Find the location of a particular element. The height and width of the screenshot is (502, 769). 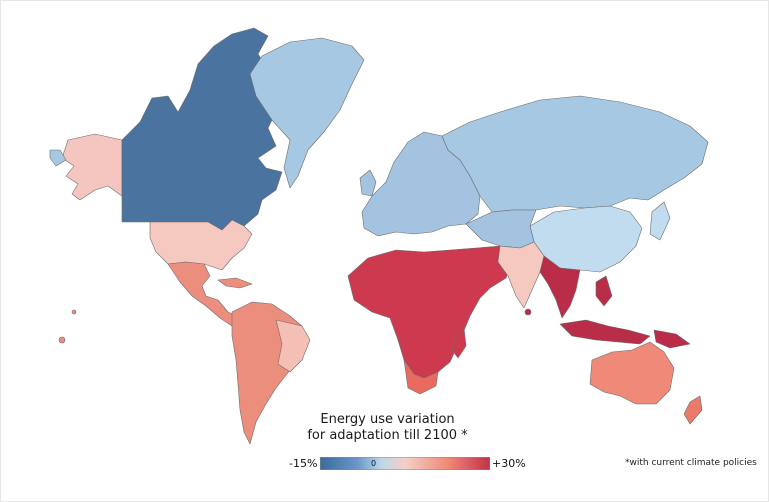

region-mexico-central-america is located at coordinates (204, 294).